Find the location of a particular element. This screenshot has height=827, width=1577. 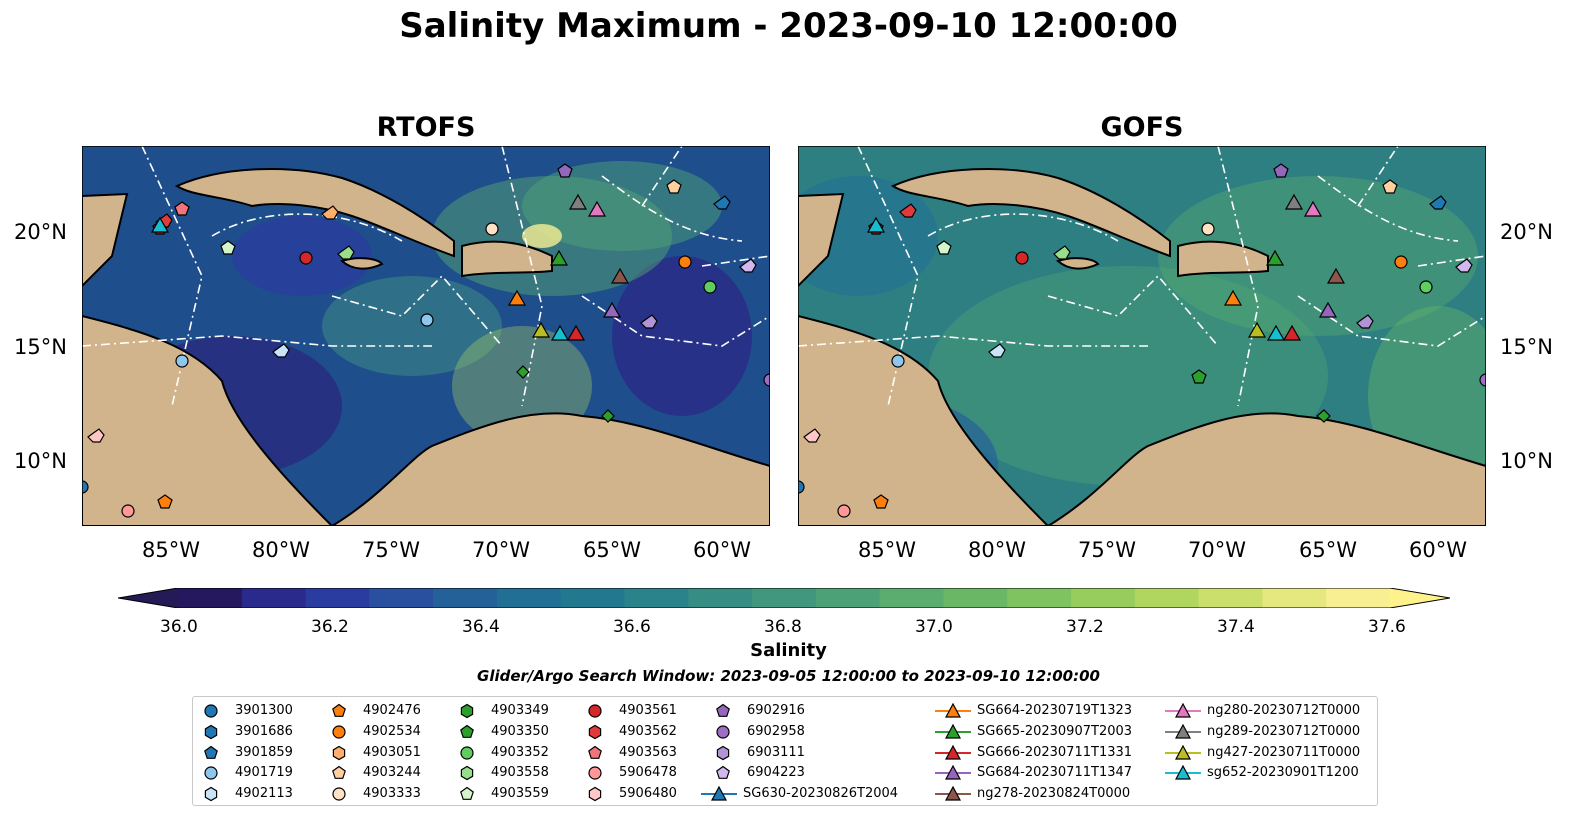

legend-label: 4903349 is located at coordinates (520, 710).